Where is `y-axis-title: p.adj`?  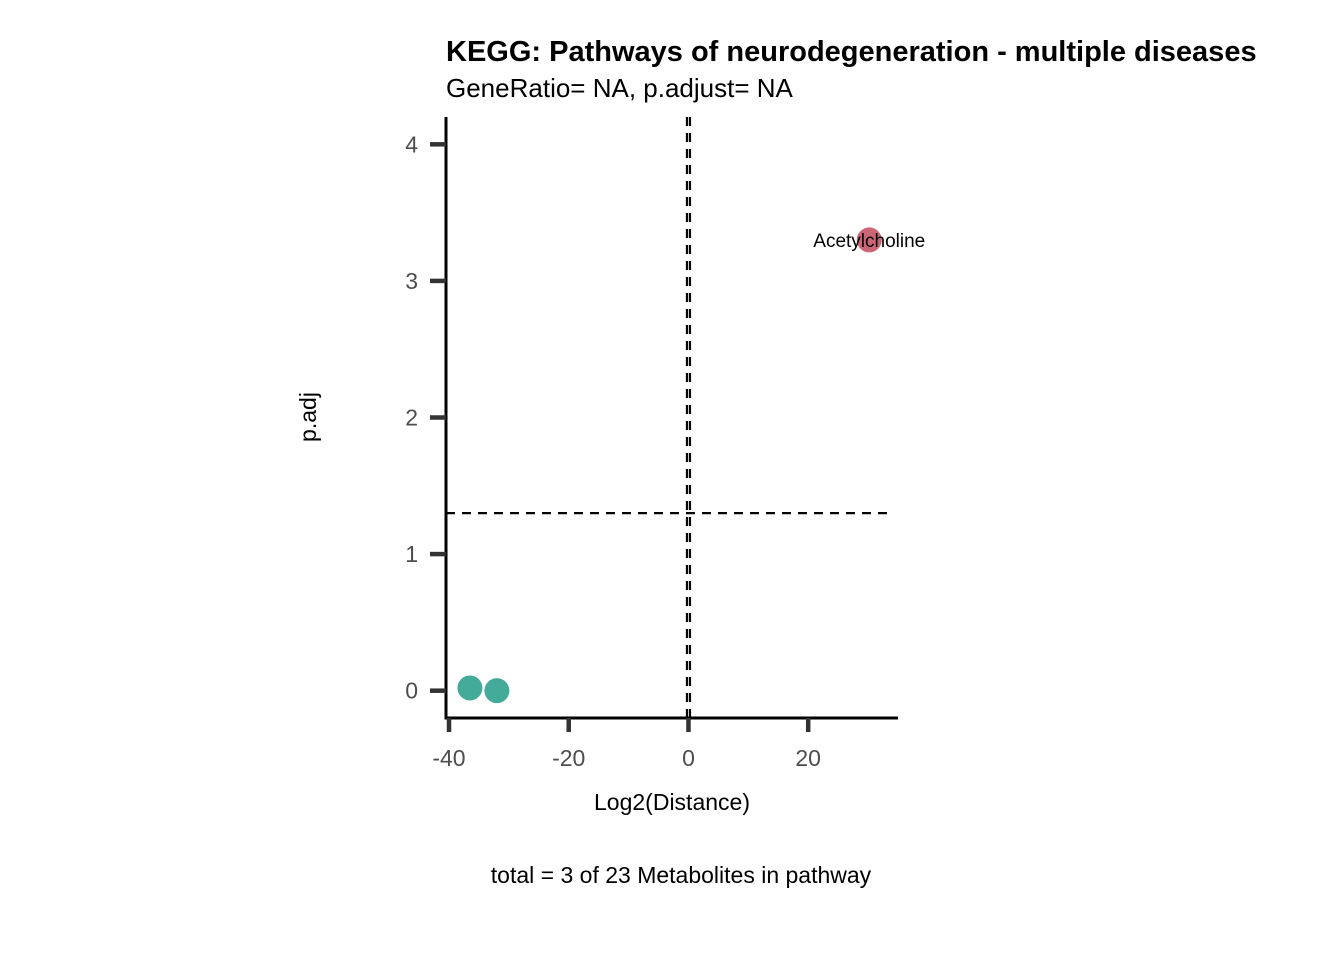
y-axis-title: p.adj is located at coordinates (308, 417).